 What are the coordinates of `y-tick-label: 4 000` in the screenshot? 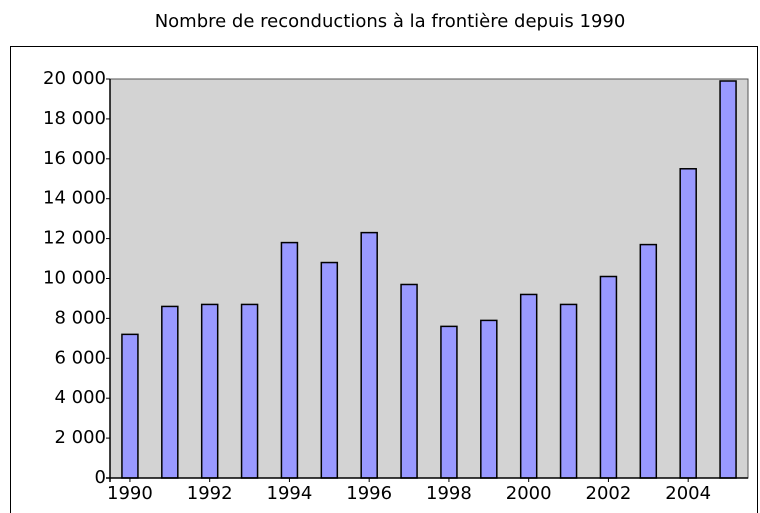 It's located at (80, 397).